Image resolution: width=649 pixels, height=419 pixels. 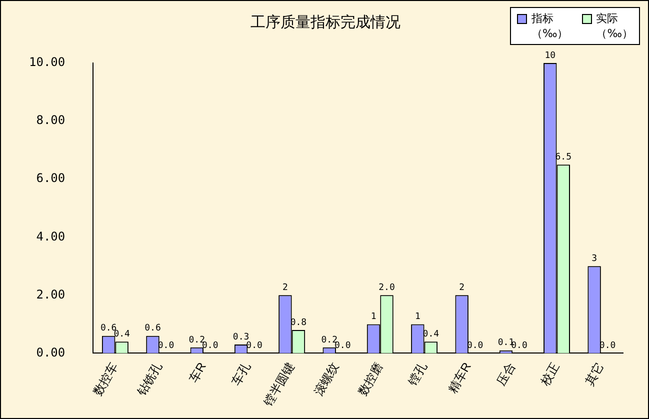 What do you see at coordinates (326, 379) in the screenshot?
I see `x-tick-label: 滚螺纹` at bounding box center [326, 379].